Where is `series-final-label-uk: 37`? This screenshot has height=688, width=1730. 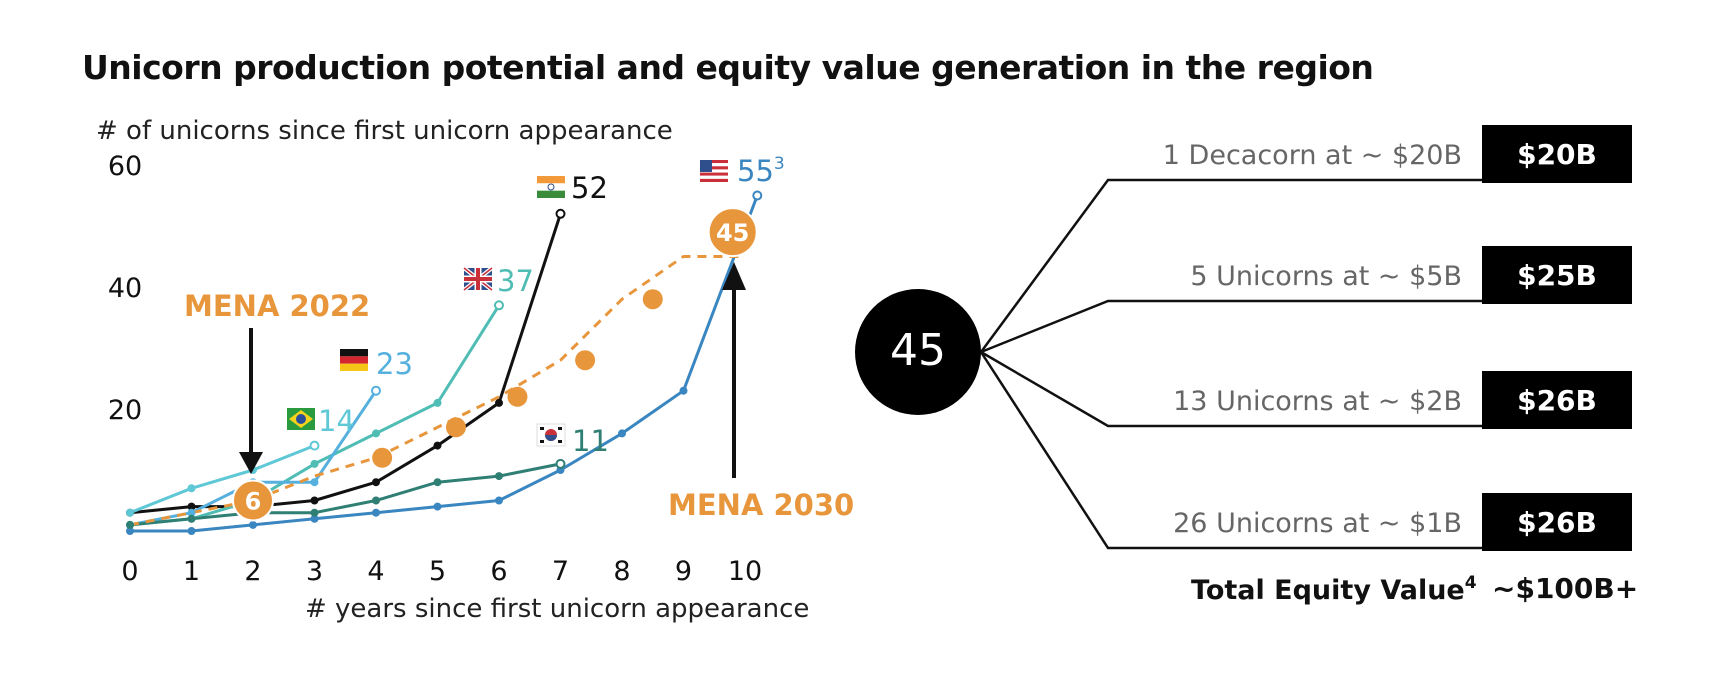 series-final-label-uk: 37 is located at coordinates (515, 281).